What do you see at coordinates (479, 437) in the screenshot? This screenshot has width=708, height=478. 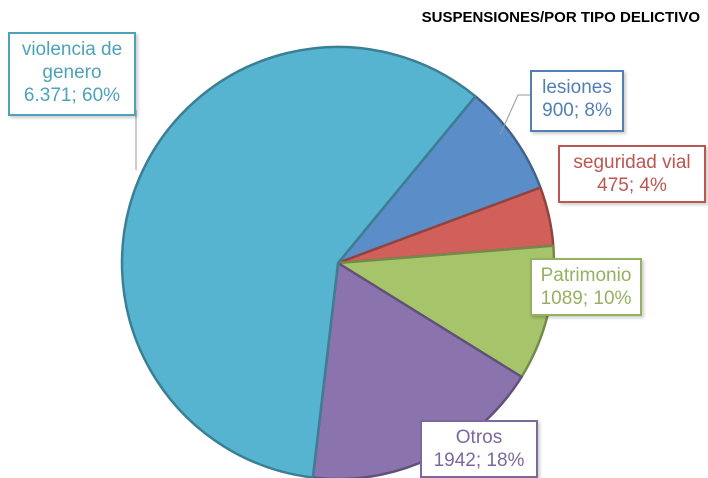 I see `label-category: Otros` at bounding box center [479, 437].